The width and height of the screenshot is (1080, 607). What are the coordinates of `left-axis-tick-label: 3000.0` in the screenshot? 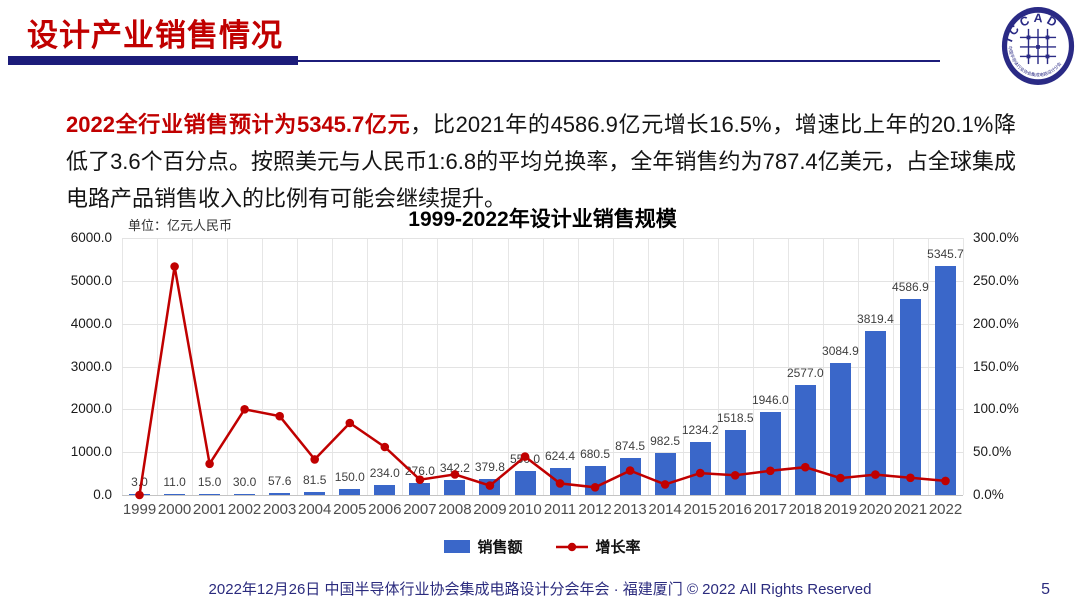 It's located at (91, 366).